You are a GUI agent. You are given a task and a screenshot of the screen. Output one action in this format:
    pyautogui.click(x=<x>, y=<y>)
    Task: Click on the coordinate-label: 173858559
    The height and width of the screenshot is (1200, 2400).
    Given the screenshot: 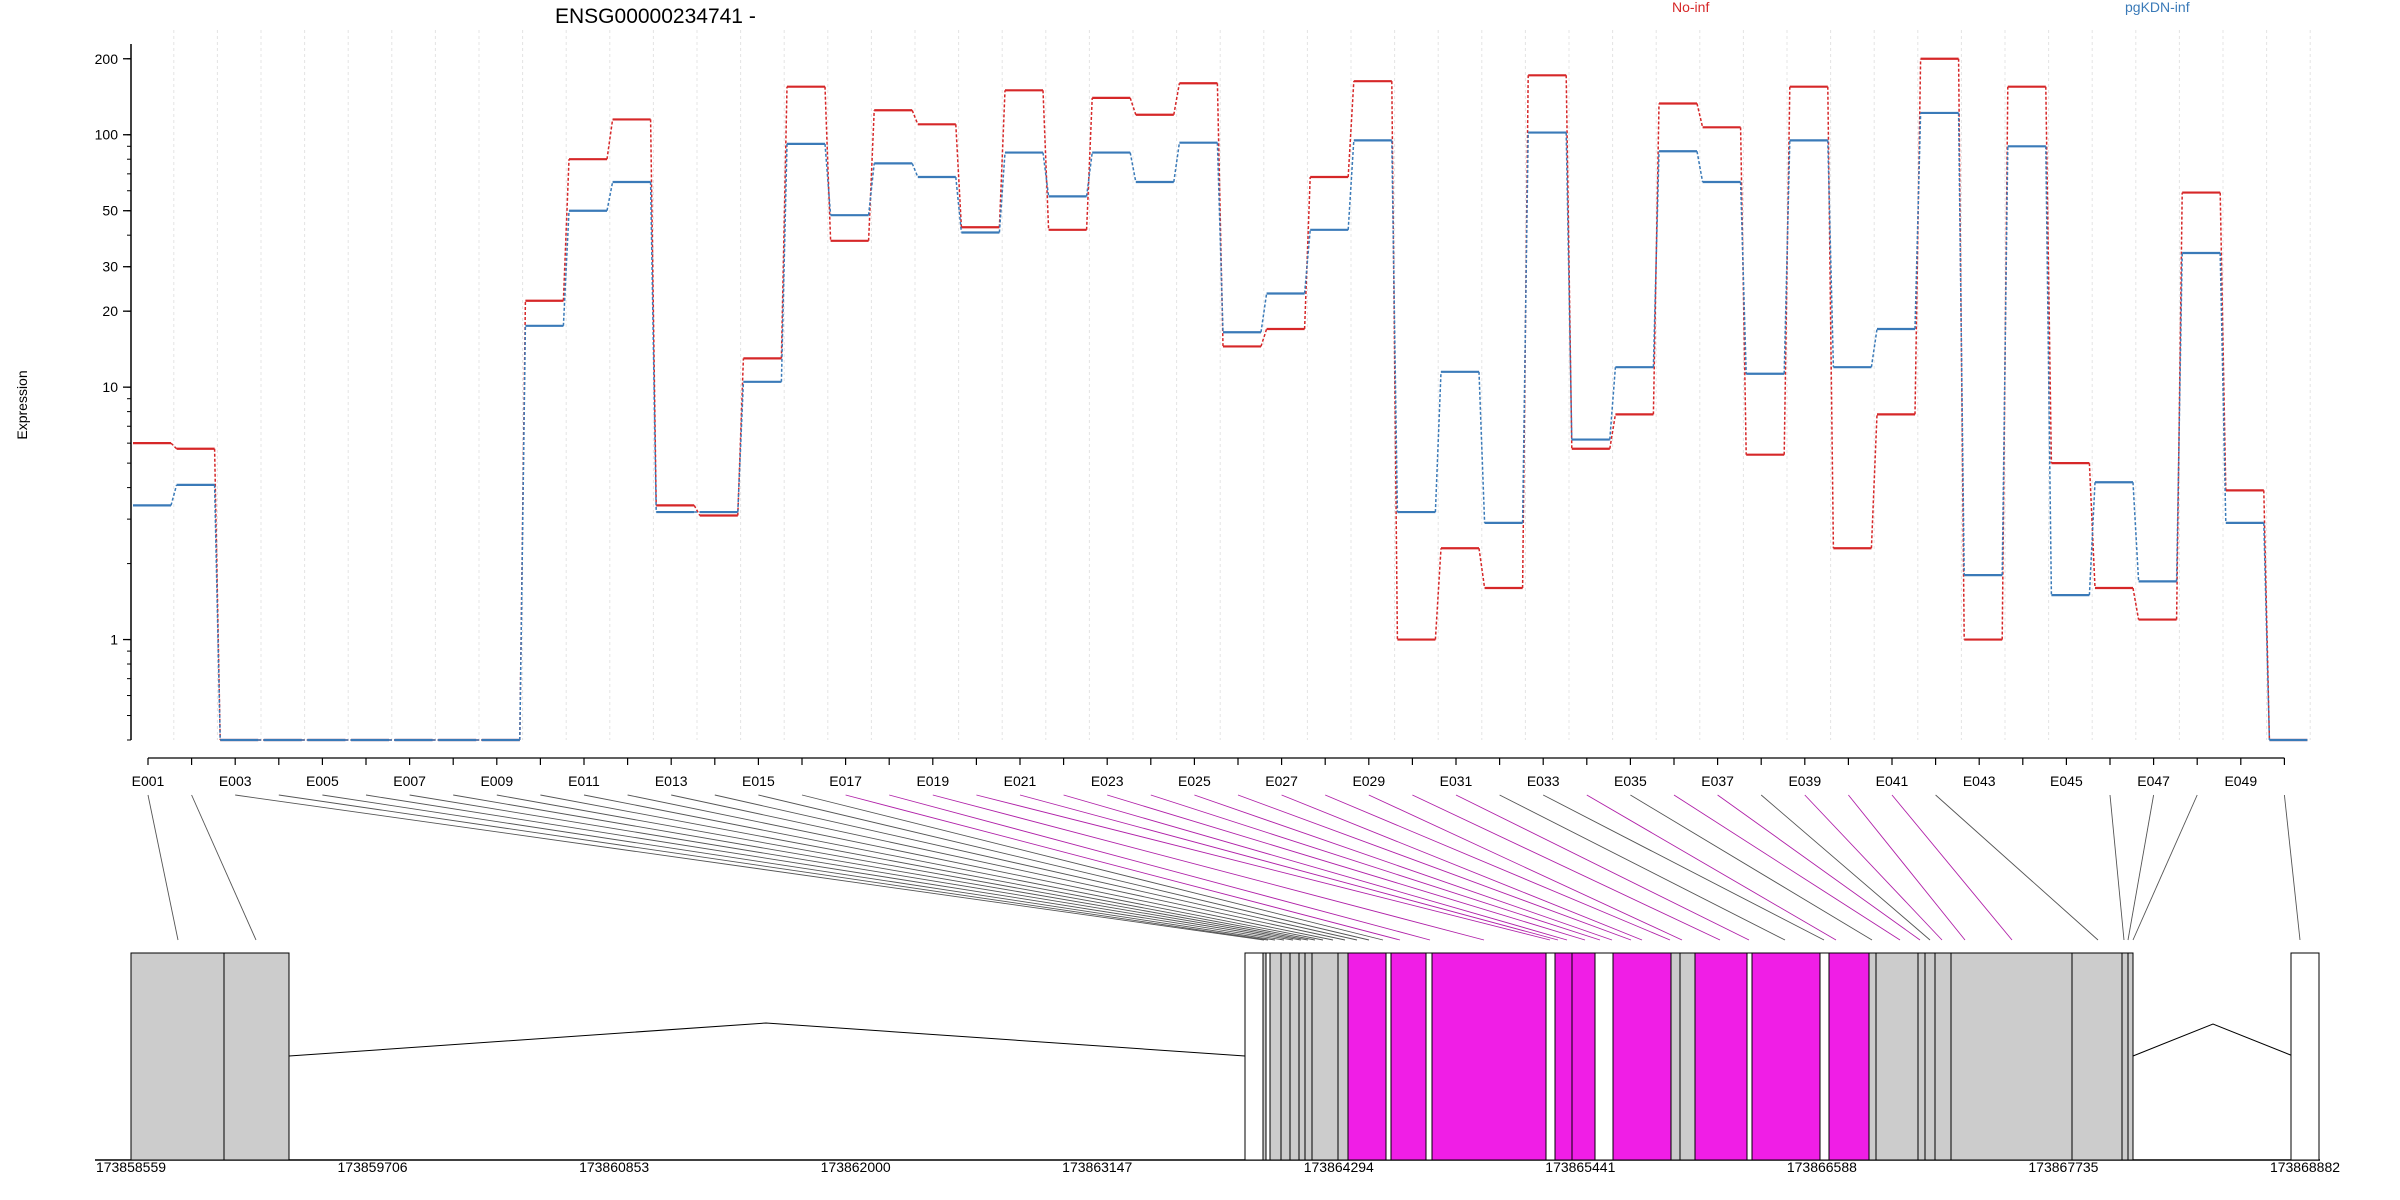 What is the action you would take?
    pyautogui.click(x=131, y=1167)
    